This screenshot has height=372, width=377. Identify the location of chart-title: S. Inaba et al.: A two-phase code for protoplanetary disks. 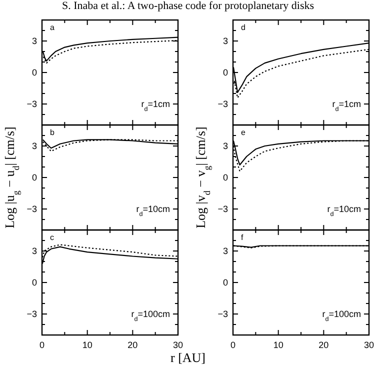
(188, 6).